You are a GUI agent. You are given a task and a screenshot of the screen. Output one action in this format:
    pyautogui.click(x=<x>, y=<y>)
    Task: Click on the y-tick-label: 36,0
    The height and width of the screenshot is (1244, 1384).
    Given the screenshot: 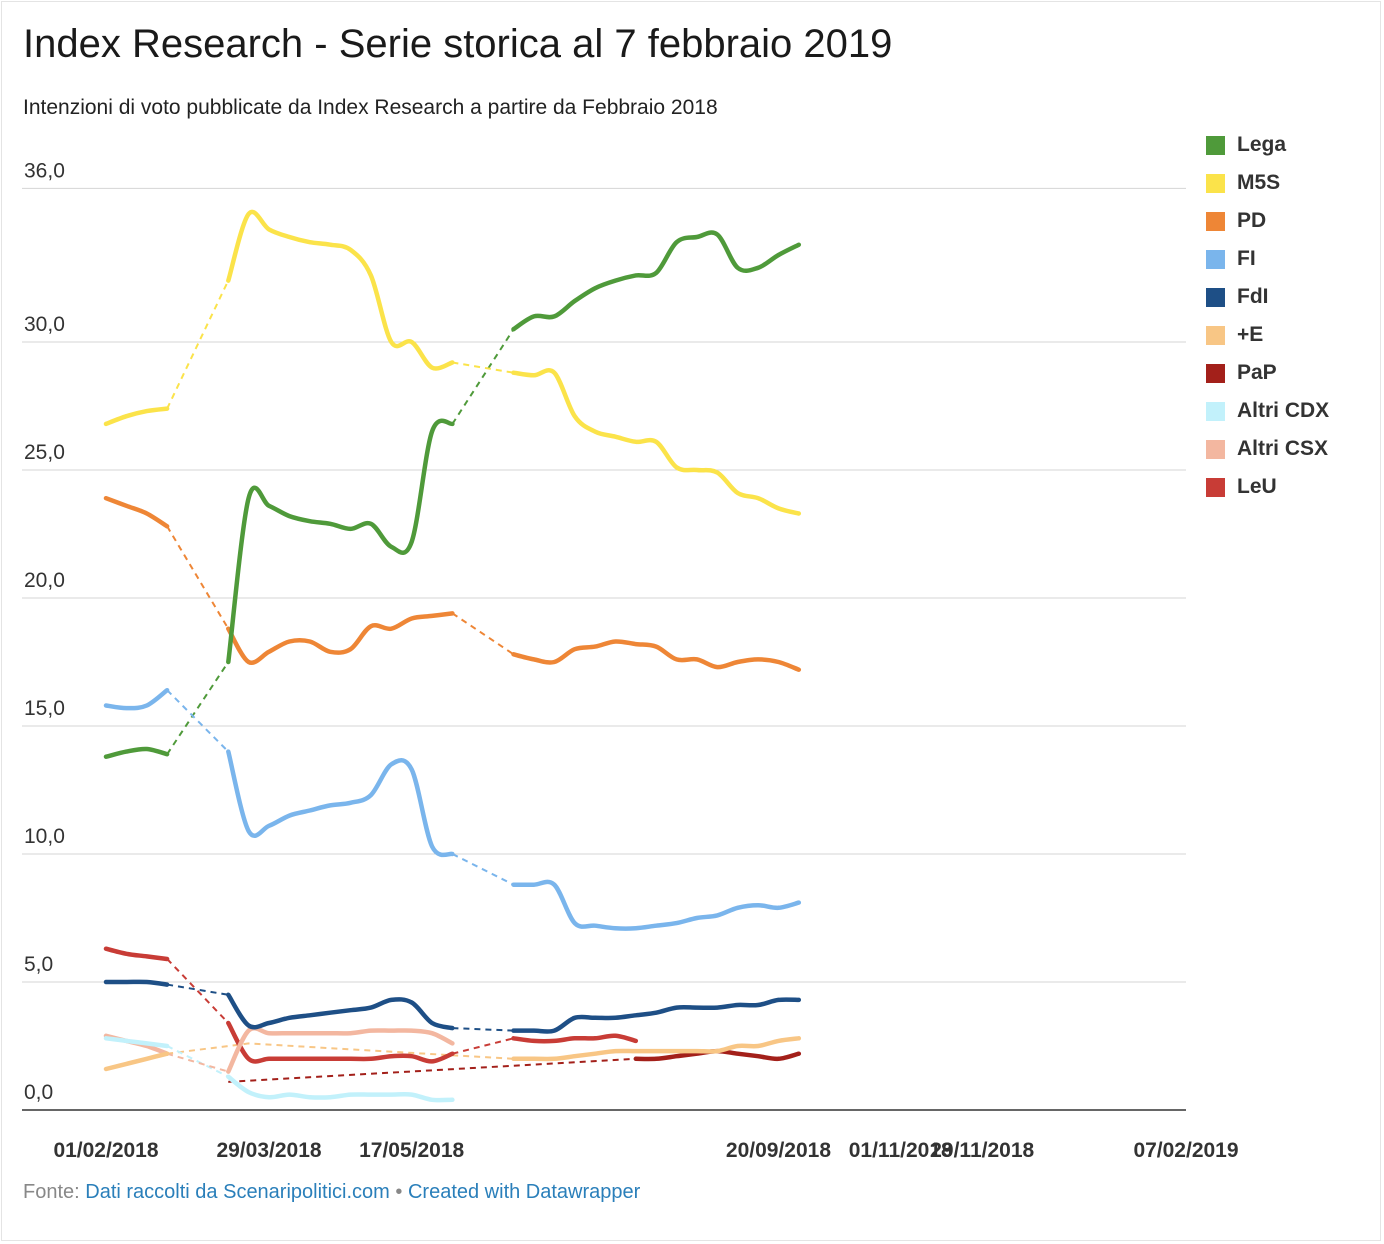 What is the action you would take?
    pyautogui.click(x=44, y=170)
    